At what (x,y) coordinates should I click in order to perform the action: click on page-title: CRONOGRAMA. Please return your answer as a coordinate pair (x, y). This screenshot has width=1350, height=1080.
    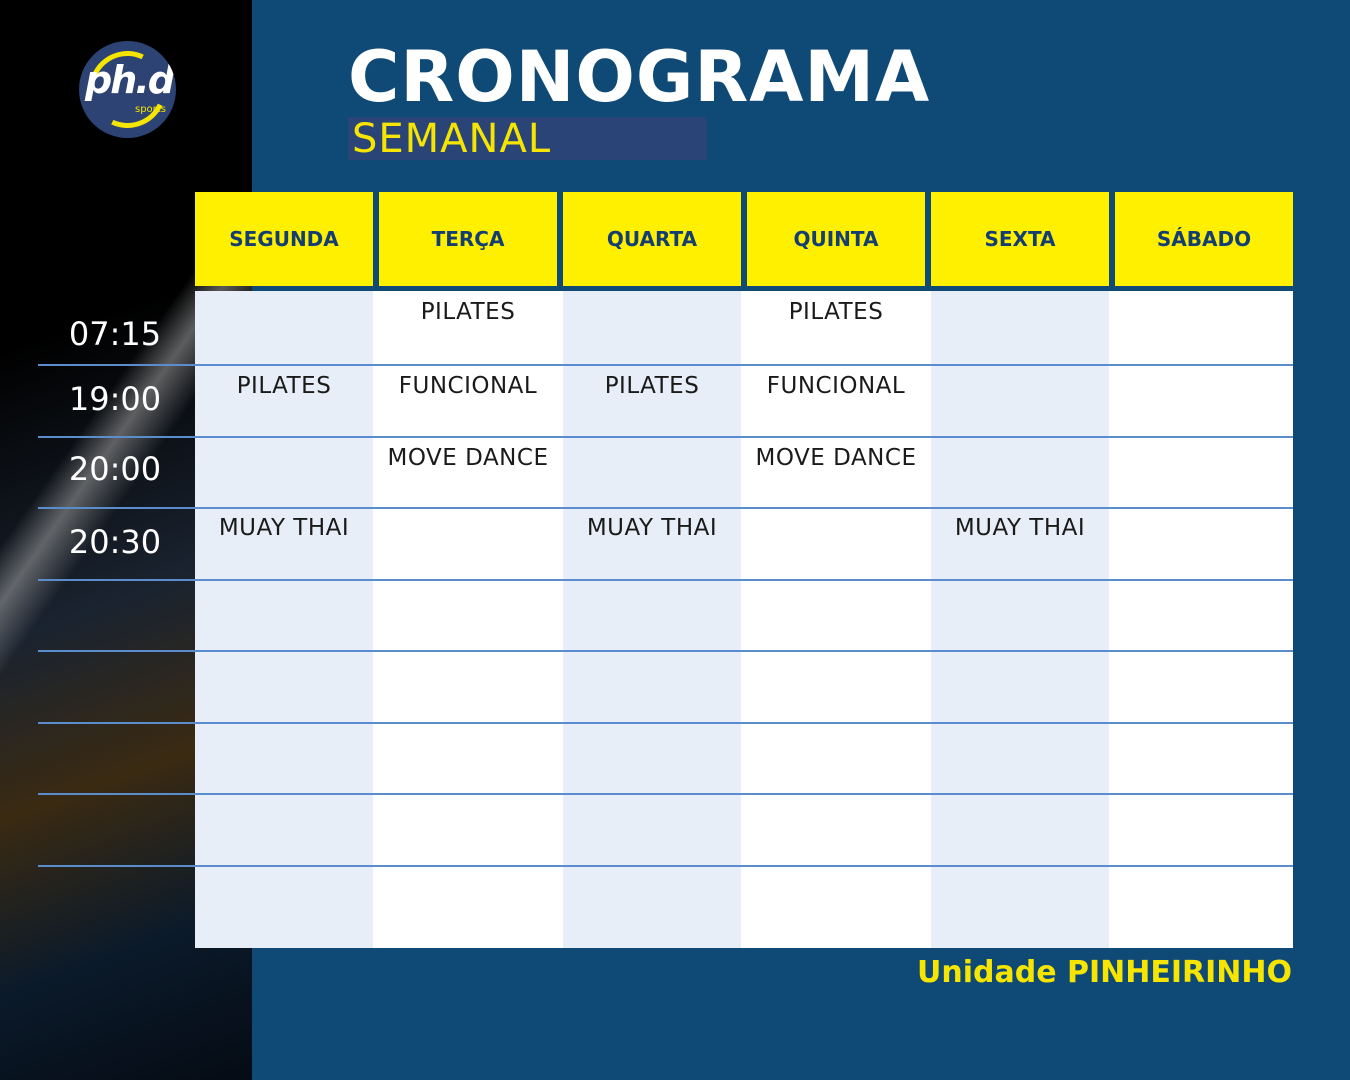
    Looking at the image, I should click on (639, 77).